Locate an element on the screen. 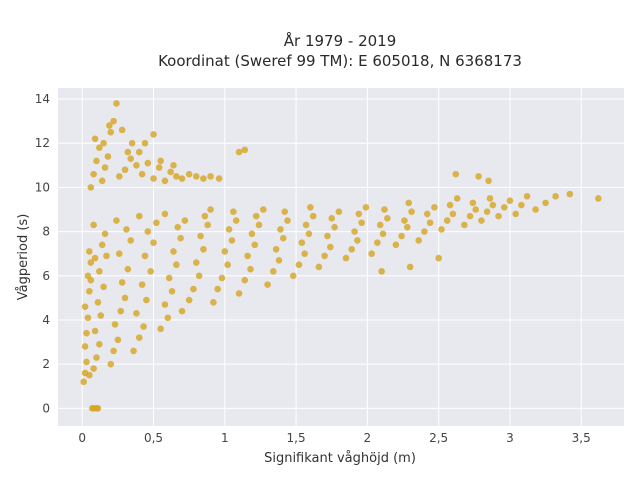  y-axis-title: Vågperiod (s) is located at coordinates (23, 257).